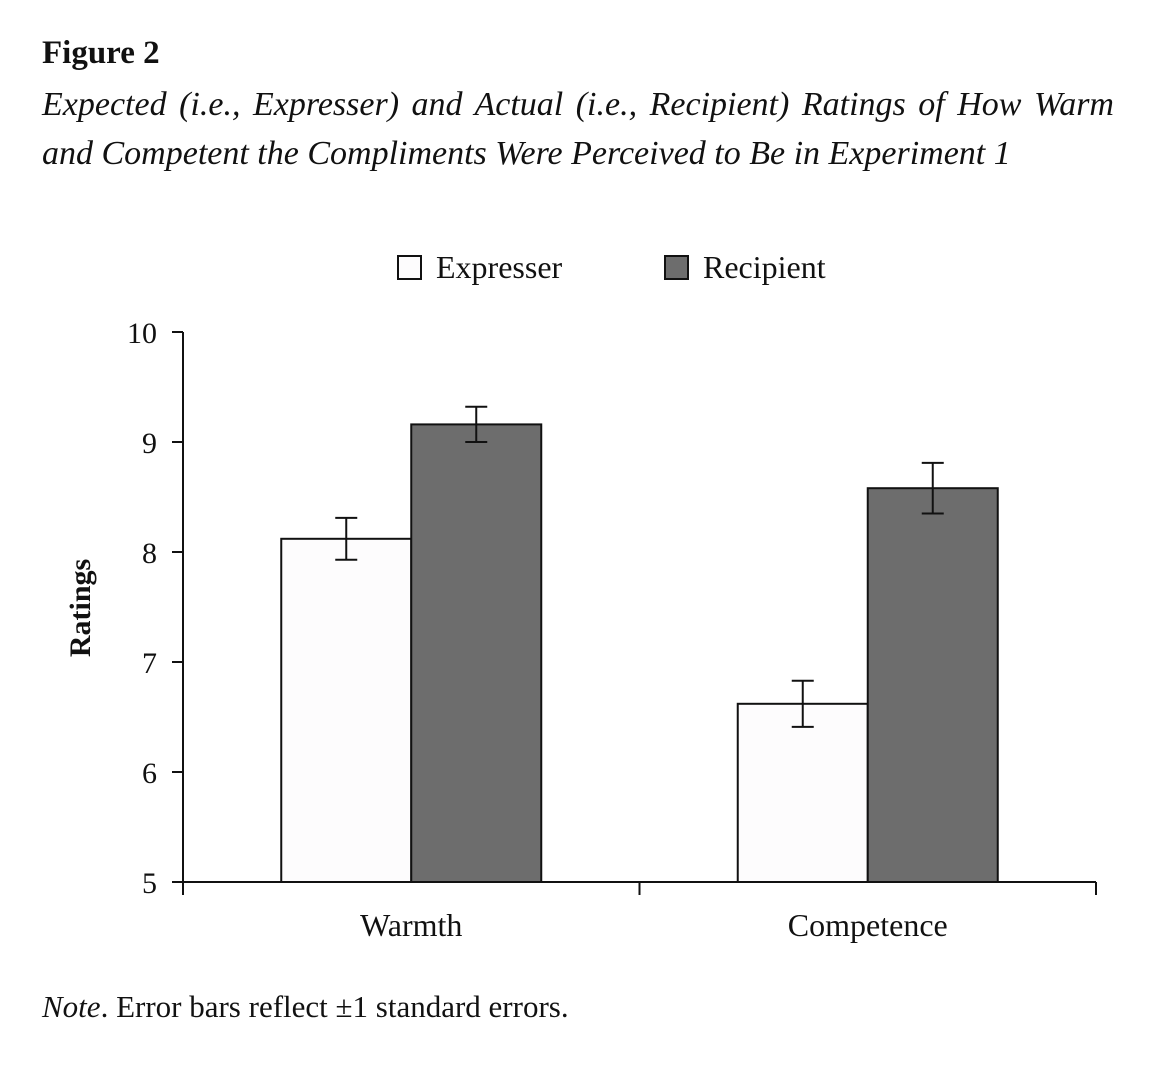 This screenshot has width=1170, height=1081. I want to click on figure-label: Figure 2, so click(101, 53).